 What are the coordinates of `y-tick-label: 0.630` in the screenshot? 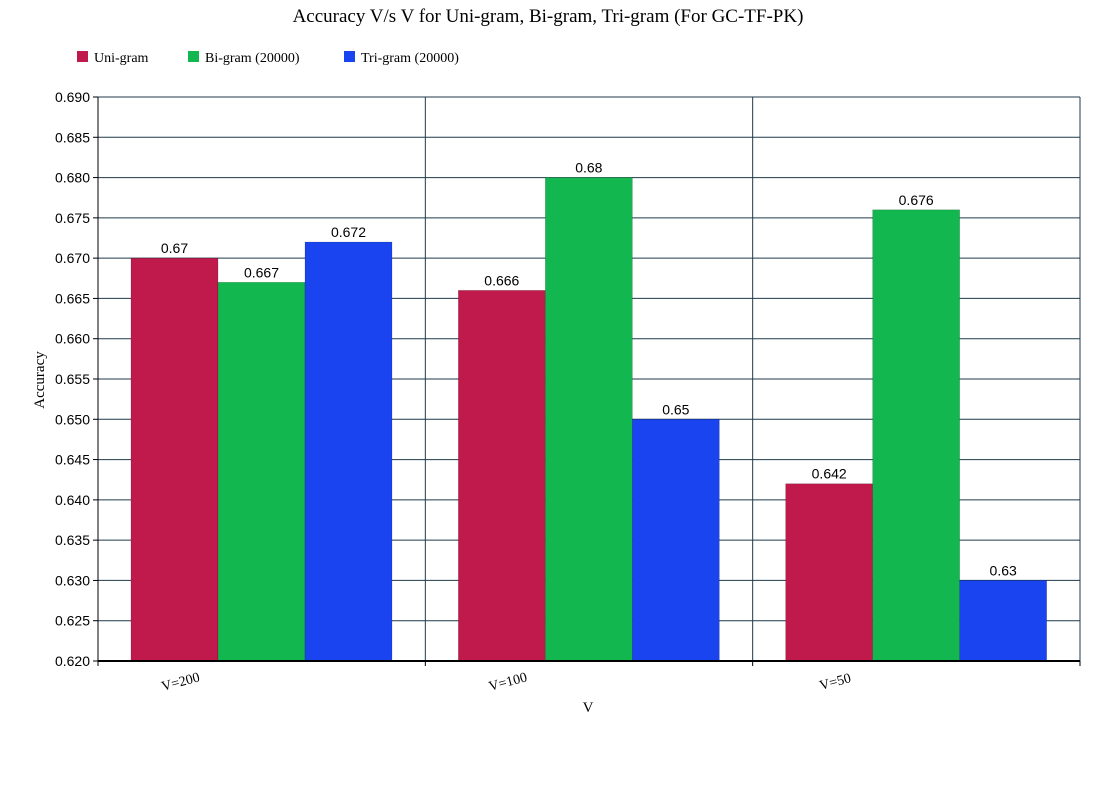 It's located at (72, 580).